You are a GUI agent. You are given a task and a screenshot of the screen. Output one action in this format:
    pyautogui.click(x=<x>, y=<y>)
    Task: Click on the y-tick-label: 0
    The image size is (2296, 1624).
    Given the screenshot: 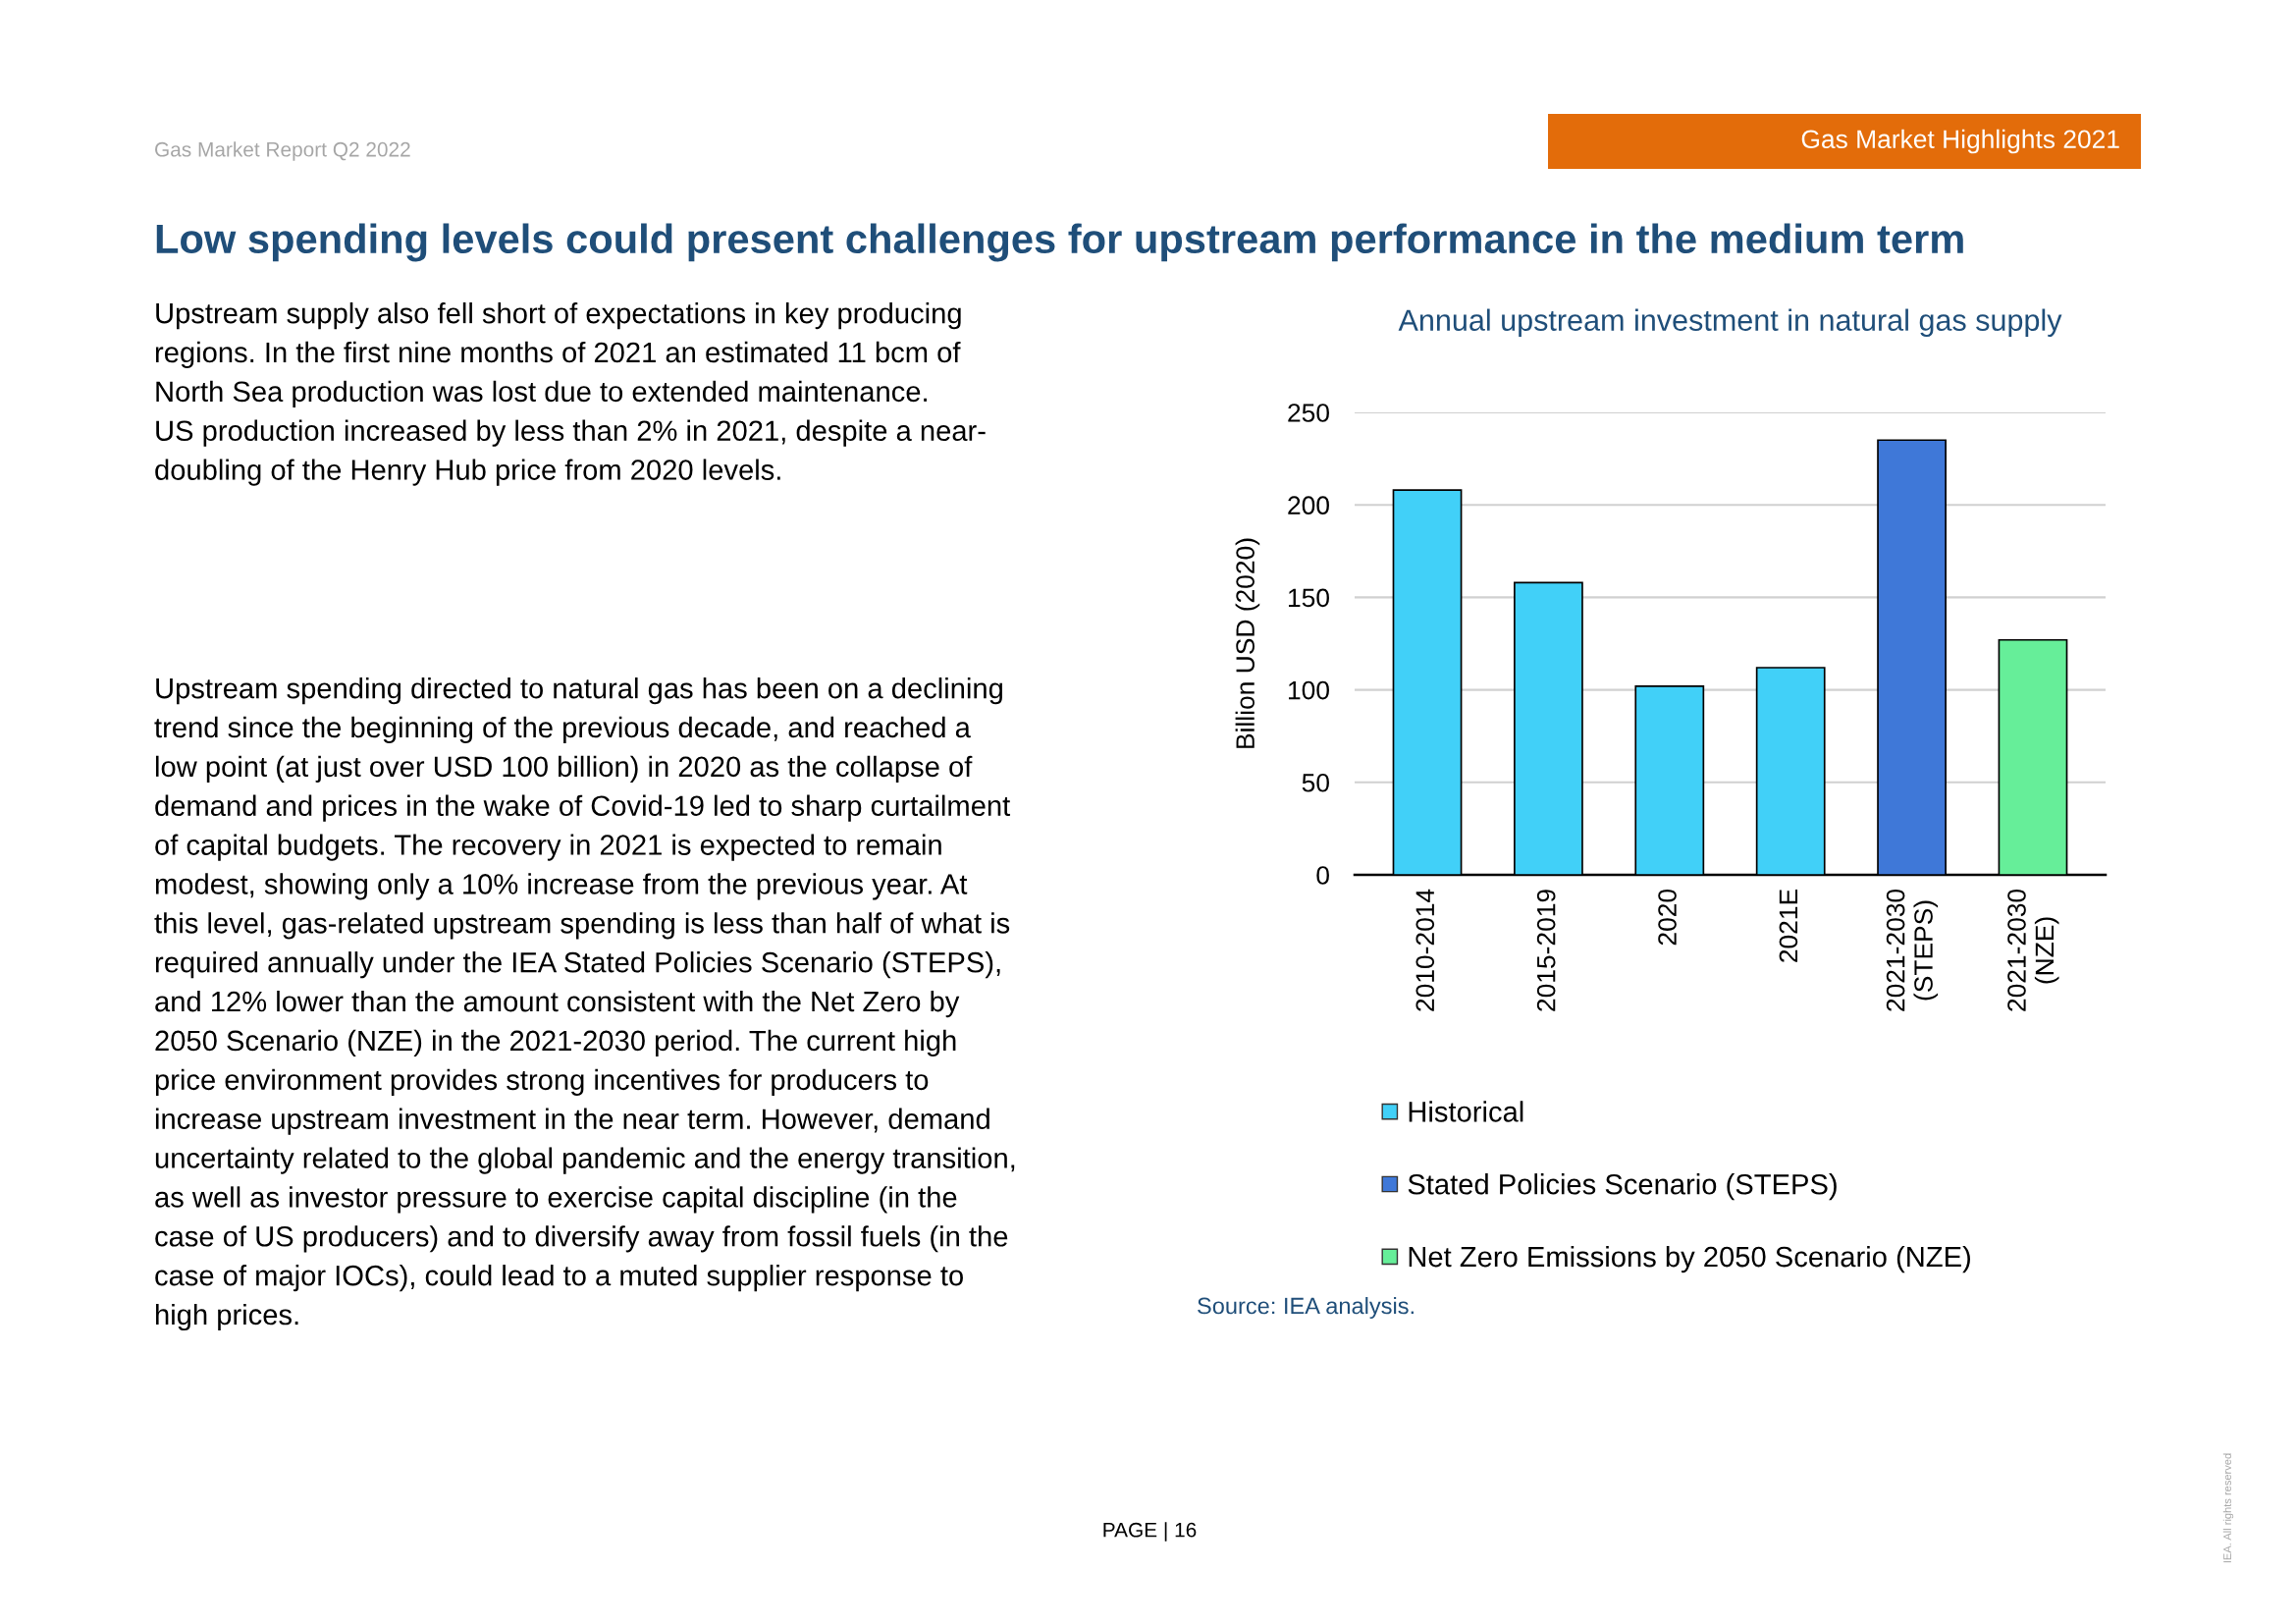 What is the action you would take?
    pyautogui.click(x=1323, y=875)
    